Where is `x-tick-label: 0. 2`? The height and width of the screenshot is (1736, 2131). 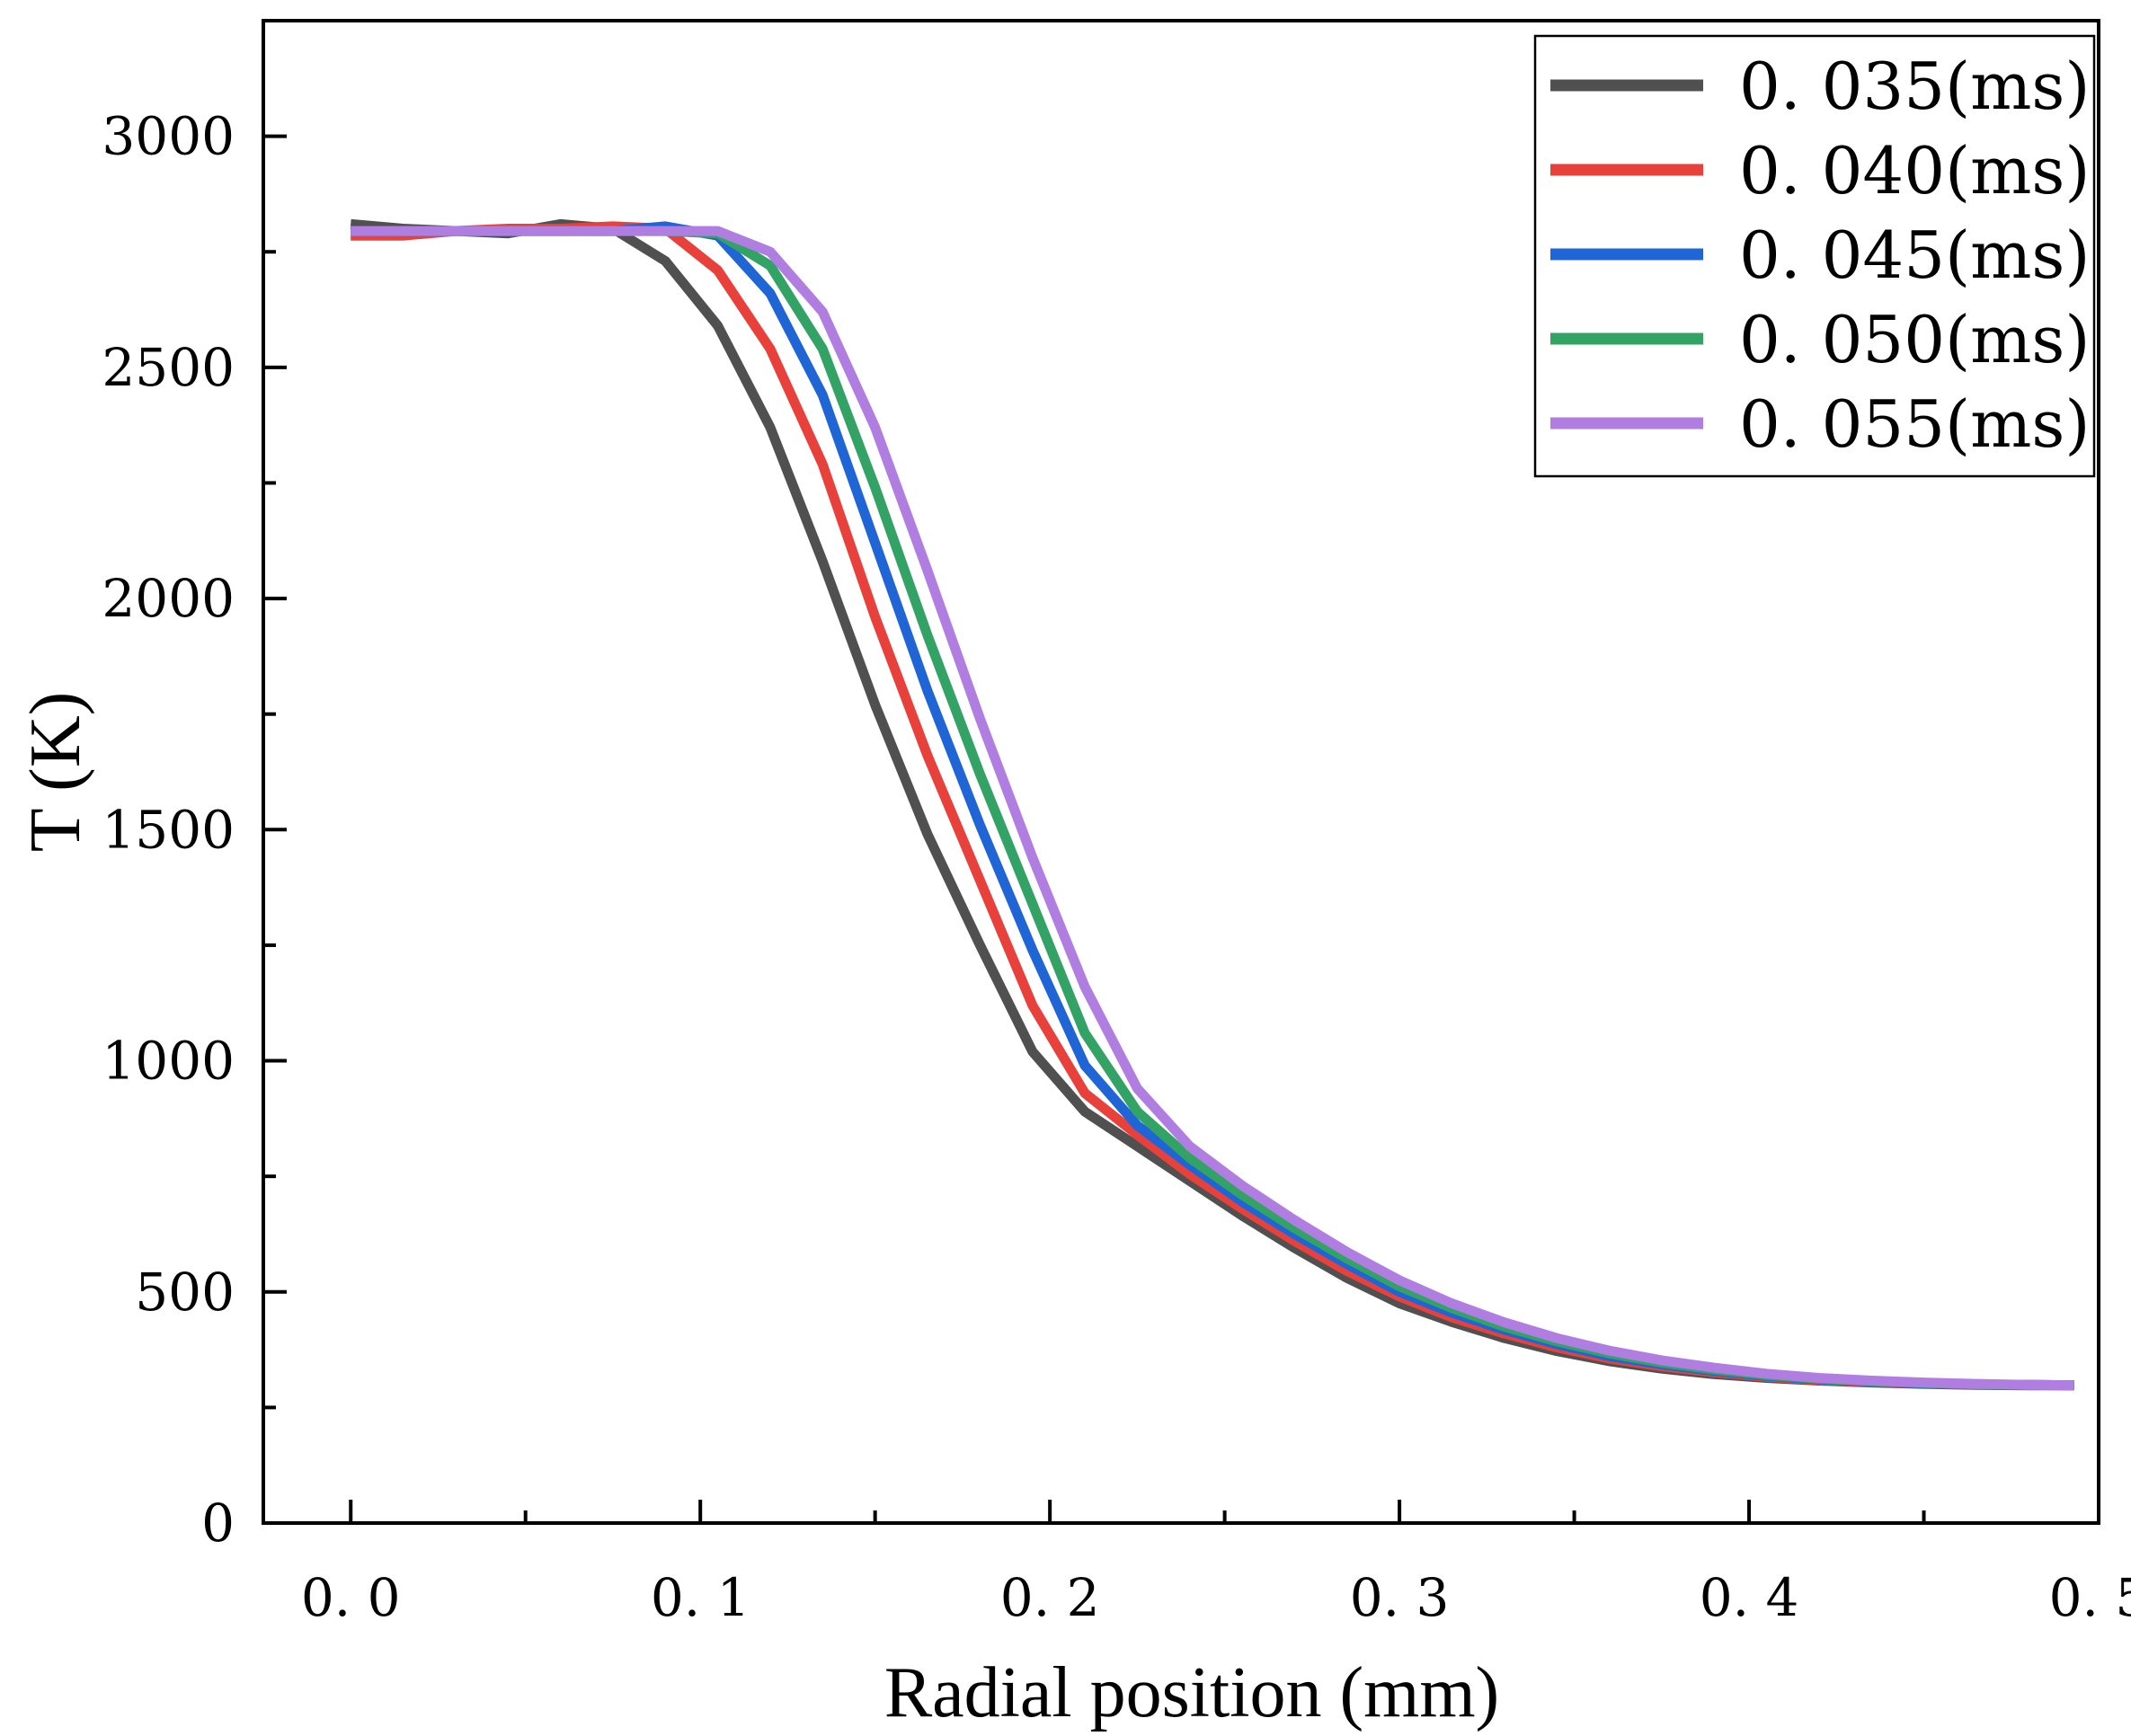 x-tick-label: 0. 2 is located at coordinates (1050, 1597).